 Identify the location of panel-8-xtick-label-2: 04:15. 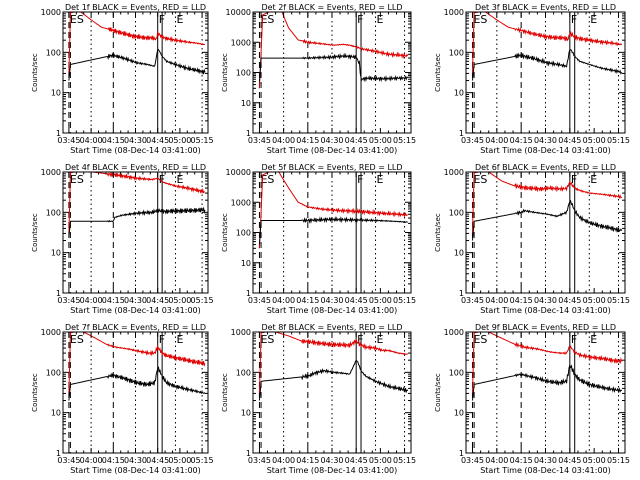
(307, 460).